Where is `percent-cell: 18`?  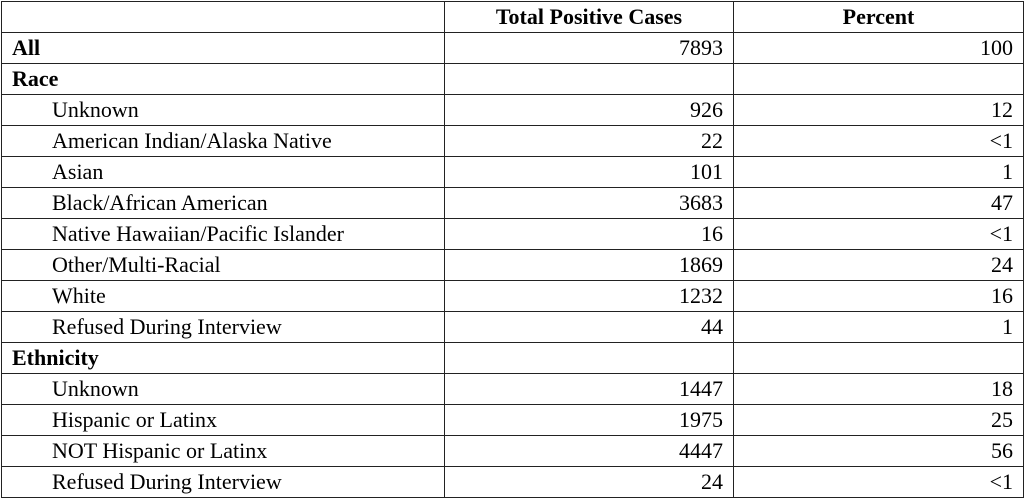 percent-cell: 18 is located at coordinates (878, 389).